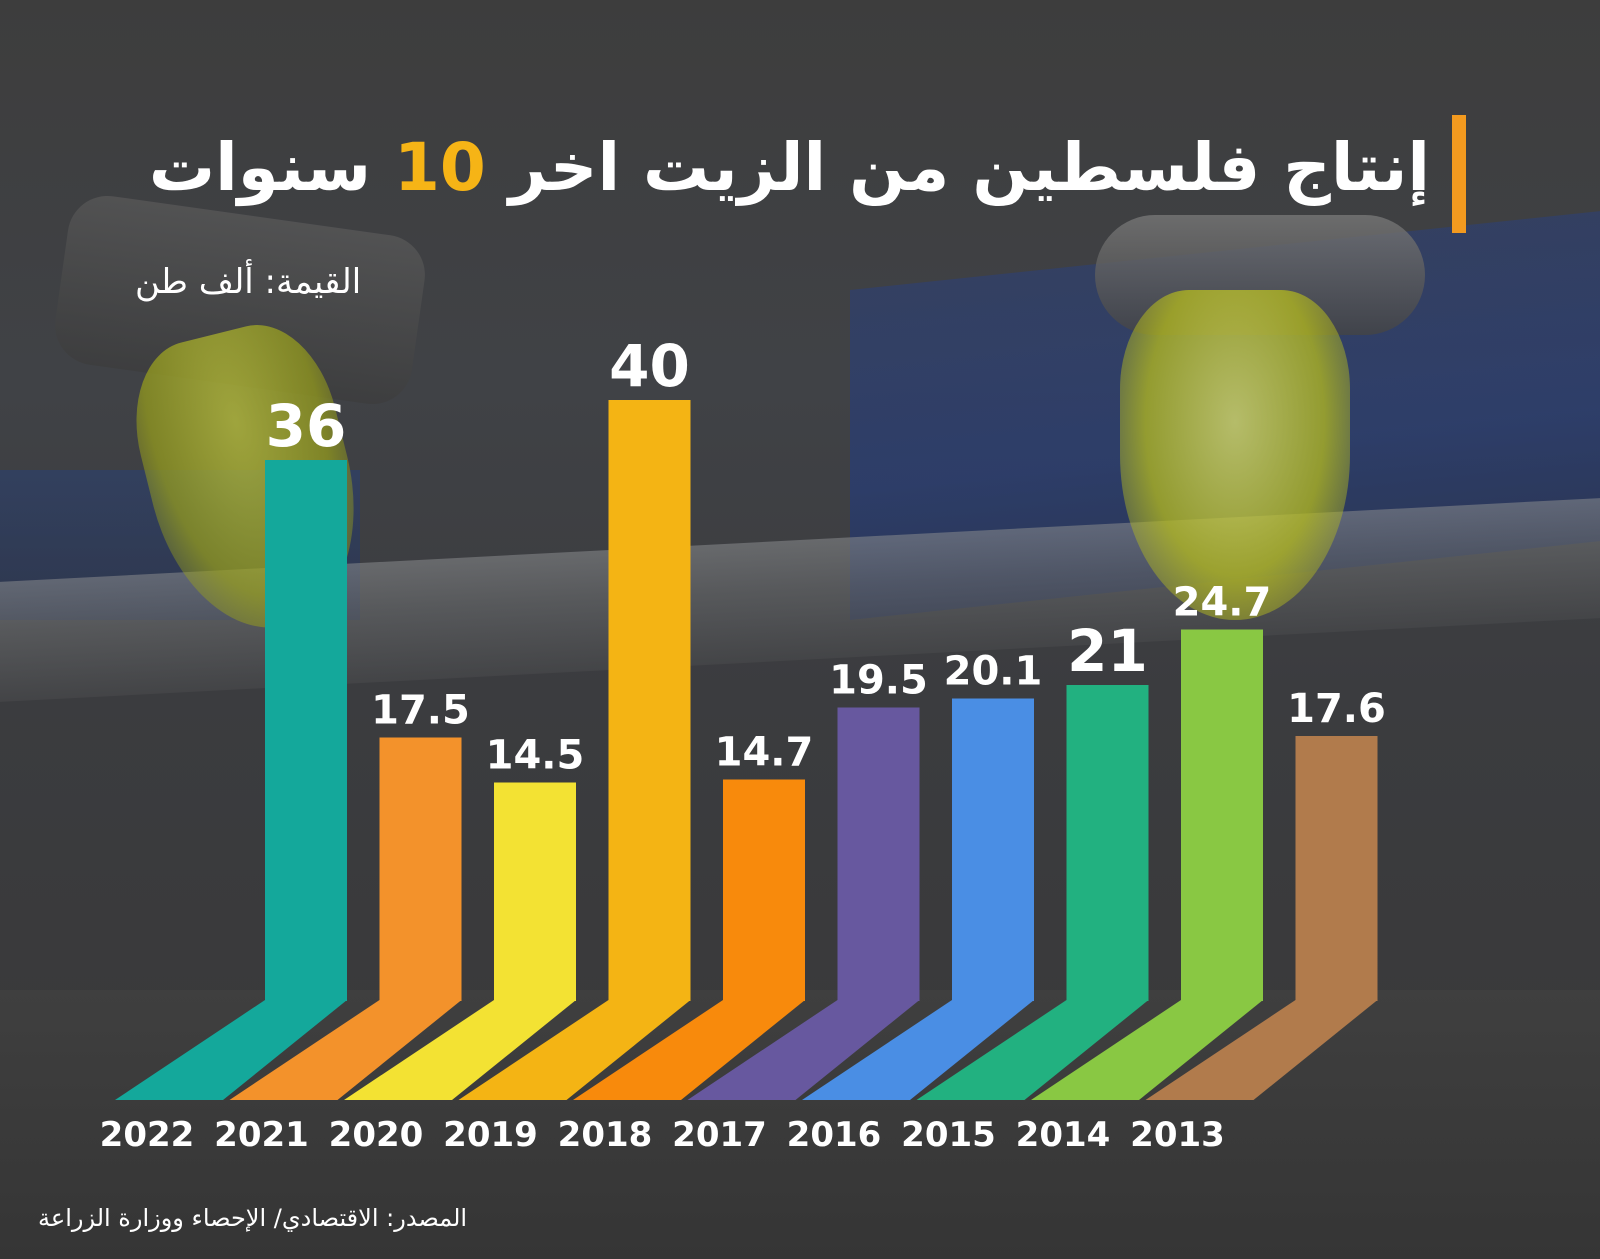 The width and height of the screenshot is (1600, 1259). I want to click on bar-2018, so click(764, 890).